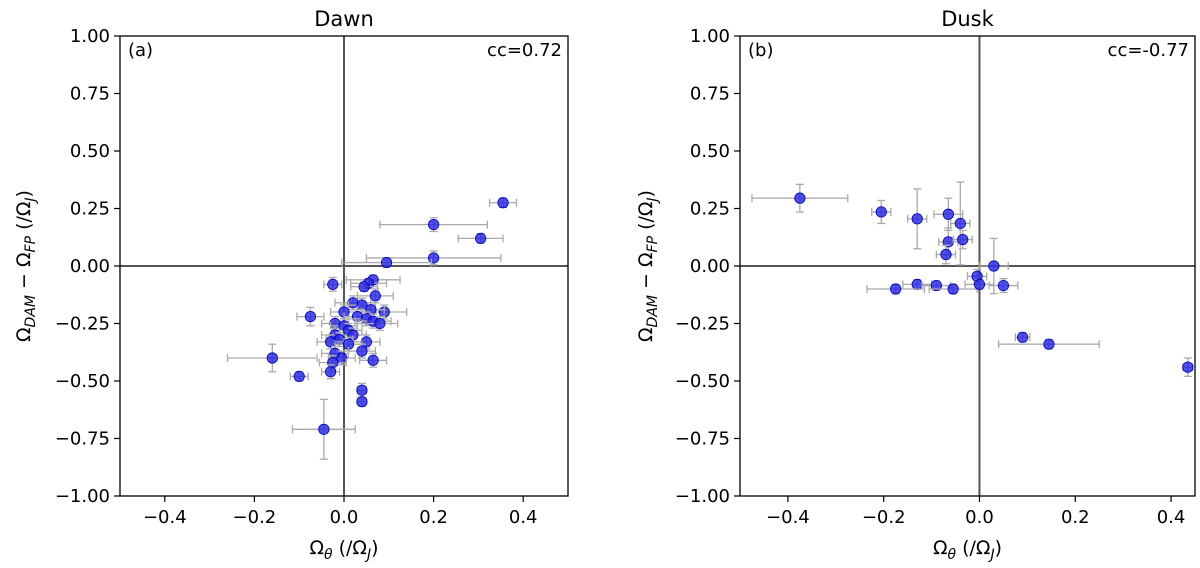 The width and height of the screenshot is (1200, 568). Describe the element at coordinates (967, 19) in the screenshot. I see `panel-title: Dusk` at that location.